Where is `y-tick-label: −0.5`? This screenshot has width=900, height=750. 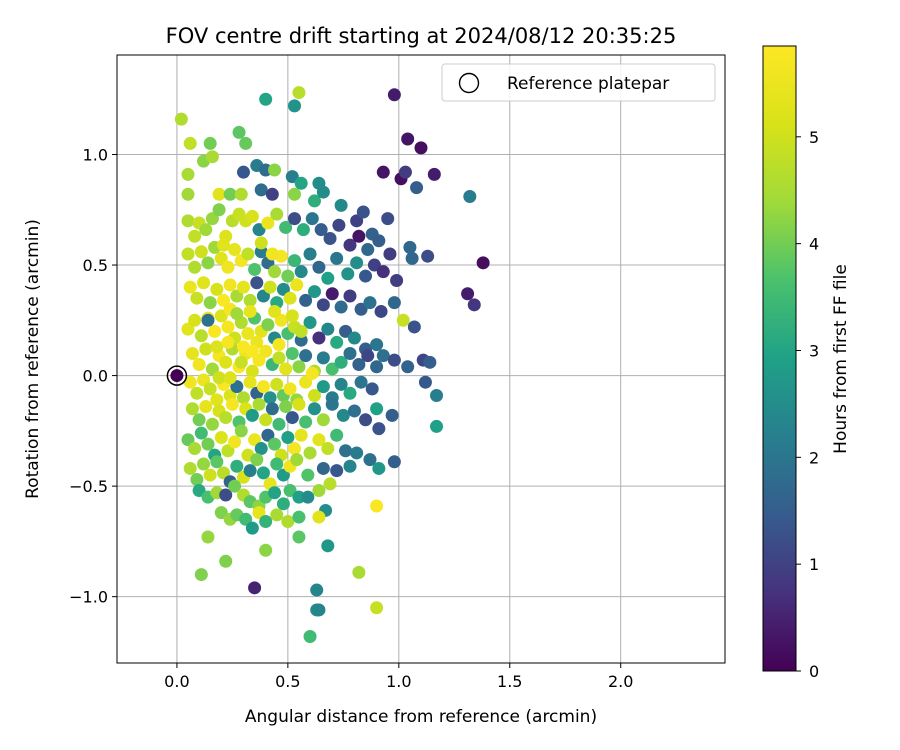 y-tick-label: −0.5 is located at coordinates (88, 486).